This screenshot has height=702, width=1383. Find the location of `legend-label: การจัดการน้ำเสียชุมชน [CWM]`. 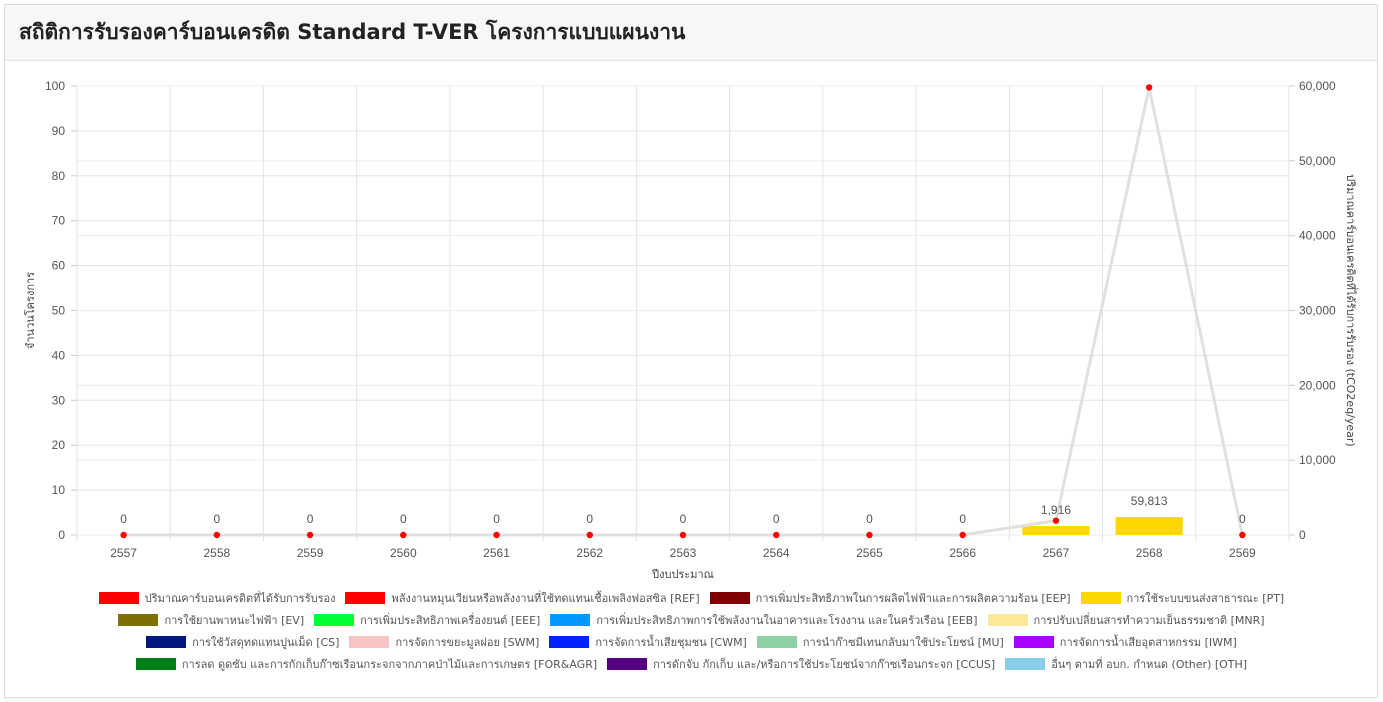

legend-label: การจัดการน้ำเสียชุมชน [CWM] is located at coordinates (671, 642).